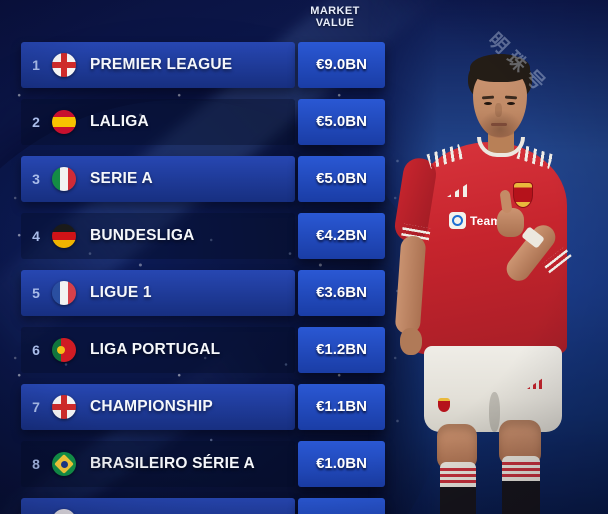 The height and width of the screenshot is (514, 608). I want to click on market-value-box: €1.0BN, so click(341, 464).